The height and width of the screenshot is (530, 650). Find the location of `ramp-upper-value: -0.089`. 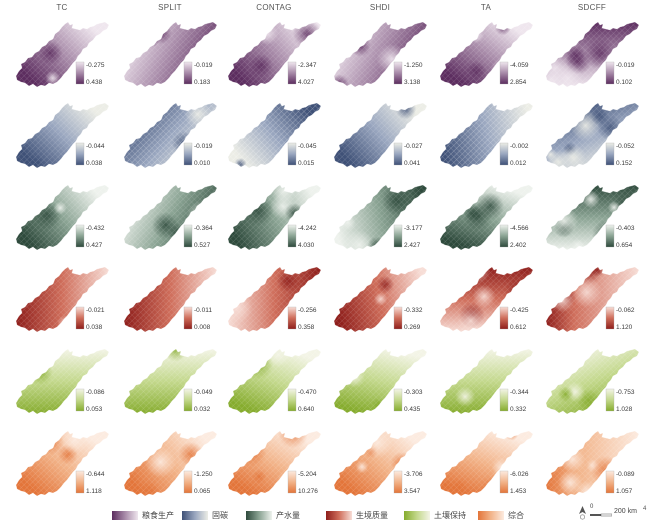

ramp-upper-value: -0.089 is located at coordinates (625, 474).